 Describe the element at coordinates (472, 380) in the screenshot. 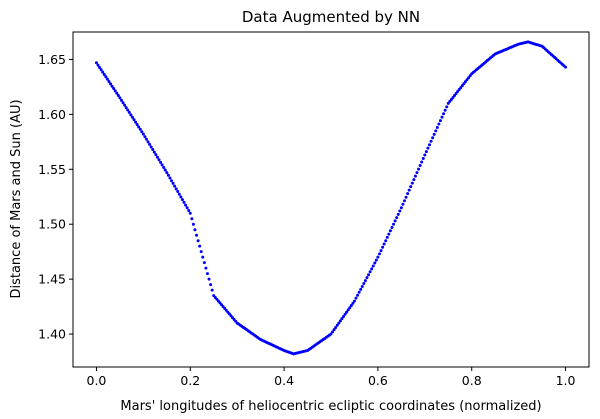

I see `x-tick-label: 0.8` at that location.